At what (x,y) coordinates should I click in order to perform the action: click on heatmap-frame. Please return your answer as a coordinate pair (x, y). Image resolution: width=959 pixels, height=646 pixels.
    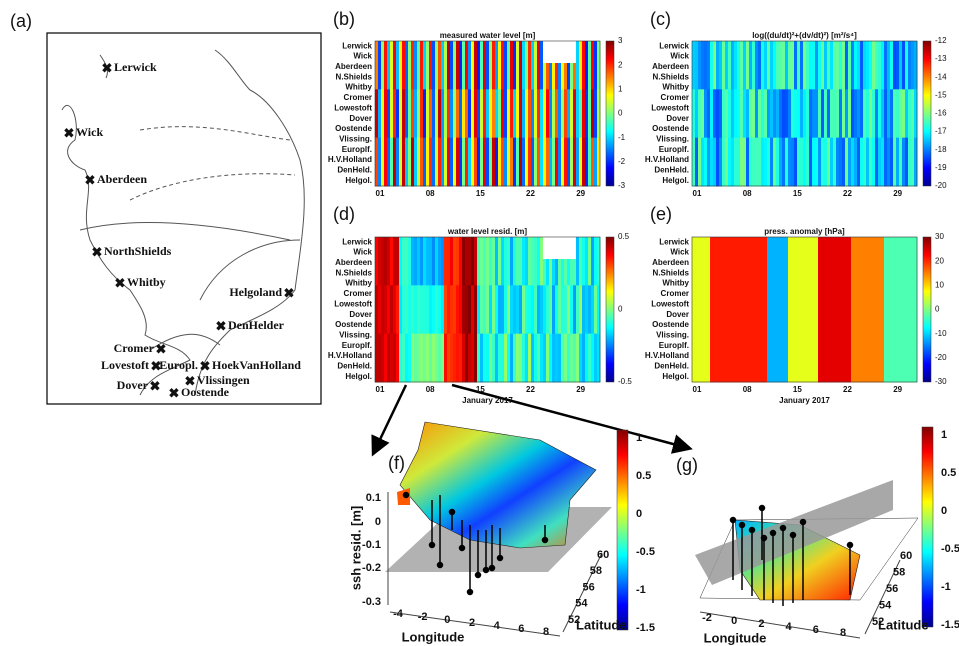
    Looking at the image, I should click on (804, 309).